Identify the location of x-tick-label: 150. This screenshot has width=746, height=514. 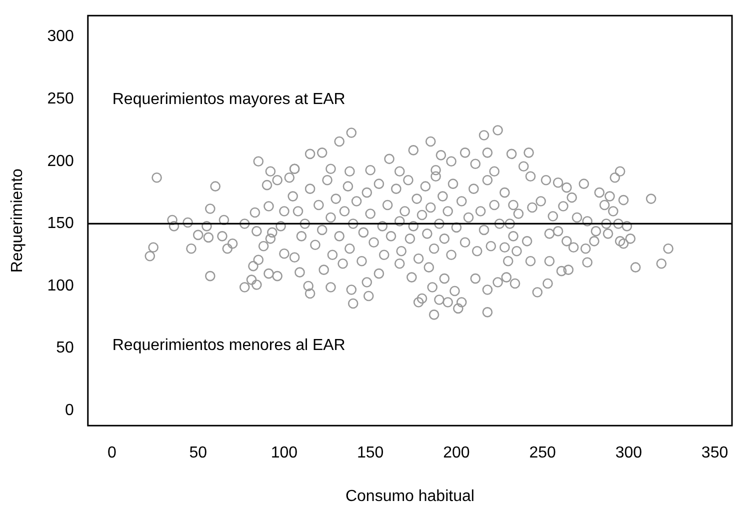
(370, 453).